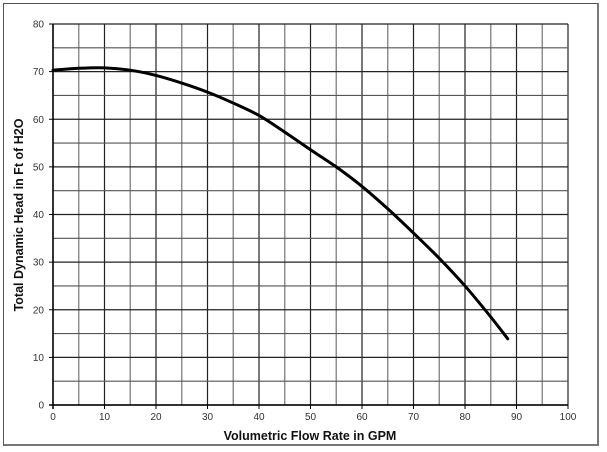 The width and height of the screenshot is (607, 452). I want to click on y-tick-label: 30, so click(39, 263).